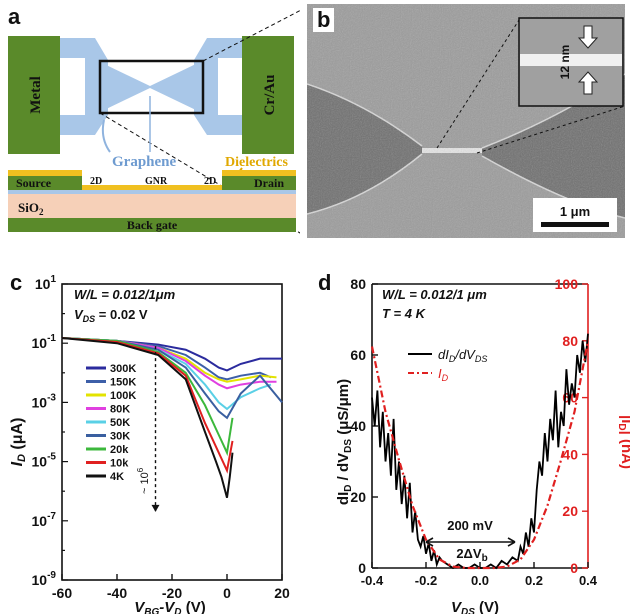 This screenshot has height=614, width=630. Describe the element at coordinates (144, 162) in the screenshot. I see `graphene-label: Graphene` at that location.